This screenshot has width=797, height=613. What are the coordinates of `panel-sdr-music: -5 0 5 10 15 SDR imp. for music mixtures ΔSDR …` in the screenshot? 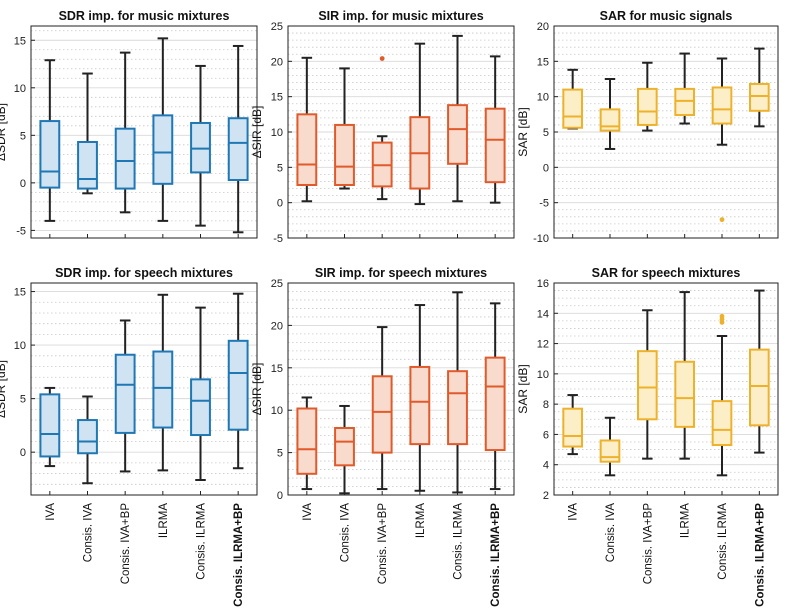 It's located at (129, 124).